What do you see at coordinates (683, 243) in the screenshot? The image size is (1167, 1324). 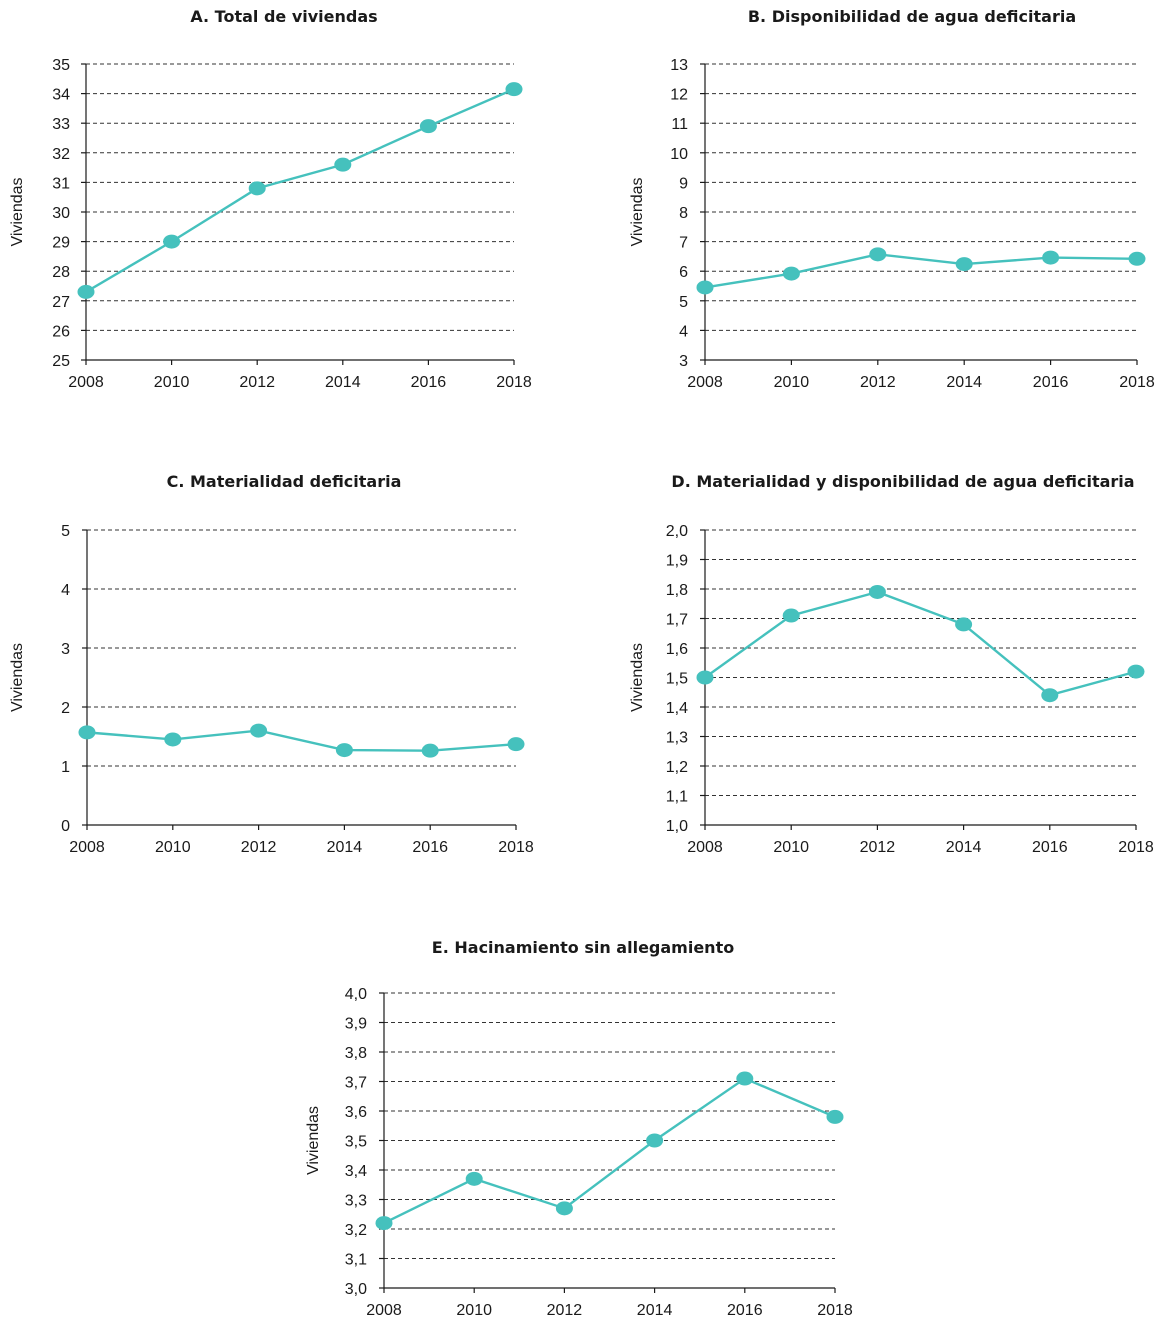 I see `y-tick-label: 7` at bounding box center [683, 243].